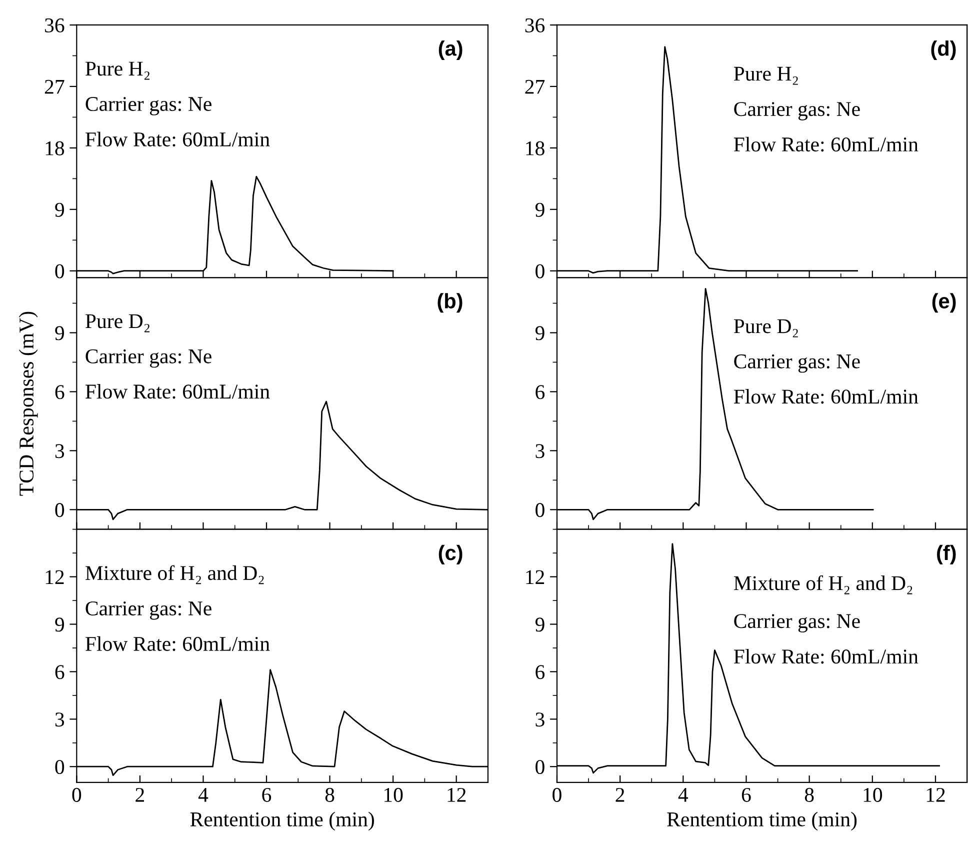  Describe the element at coordinates (944, 303) in the screenshot. I see `annotation: (e)` at that location.